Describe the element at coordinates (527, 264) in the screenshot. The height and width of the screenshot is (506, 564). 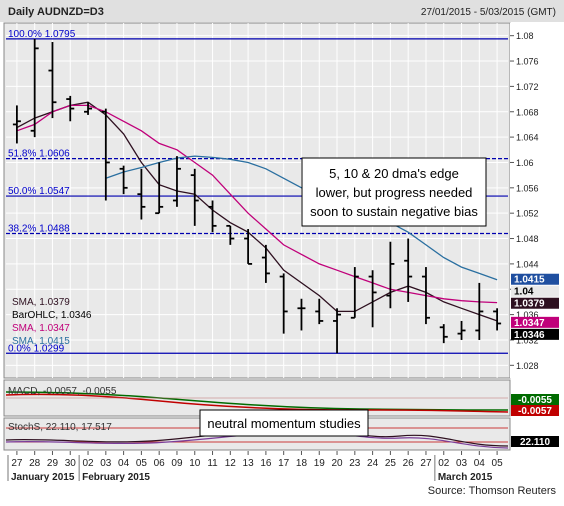
I see `y-tick-label: 1.044` at that location.